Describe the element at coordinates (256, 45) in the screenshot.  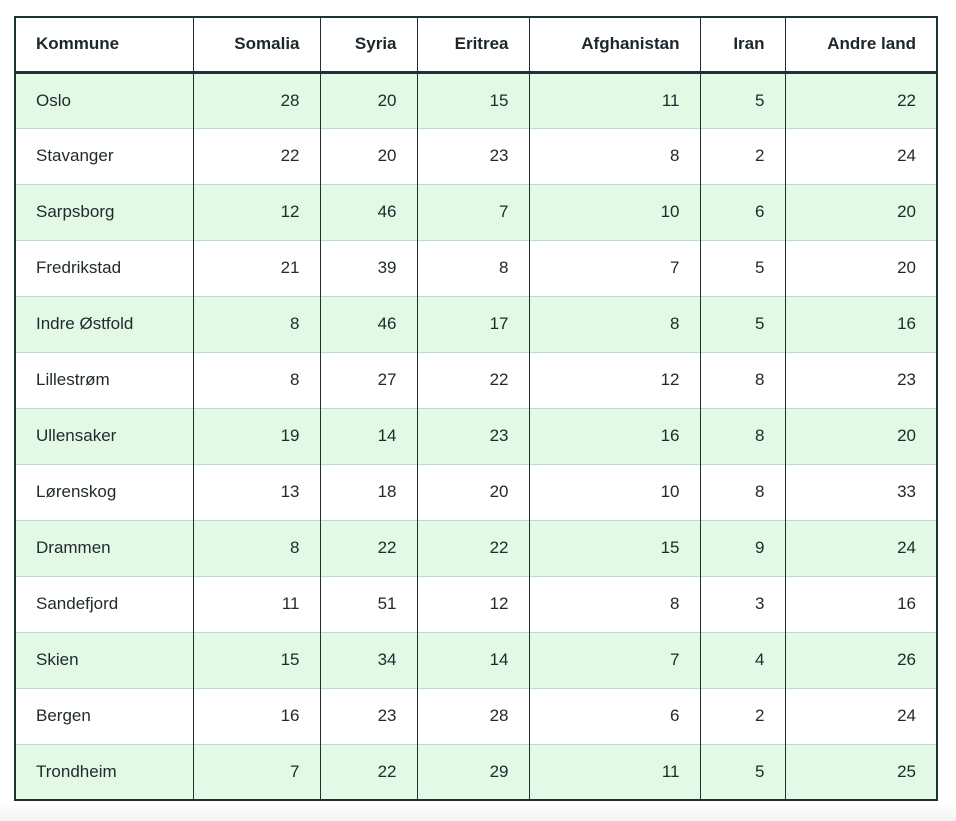
I see `header-cell-somalia: Somalia` at that location.